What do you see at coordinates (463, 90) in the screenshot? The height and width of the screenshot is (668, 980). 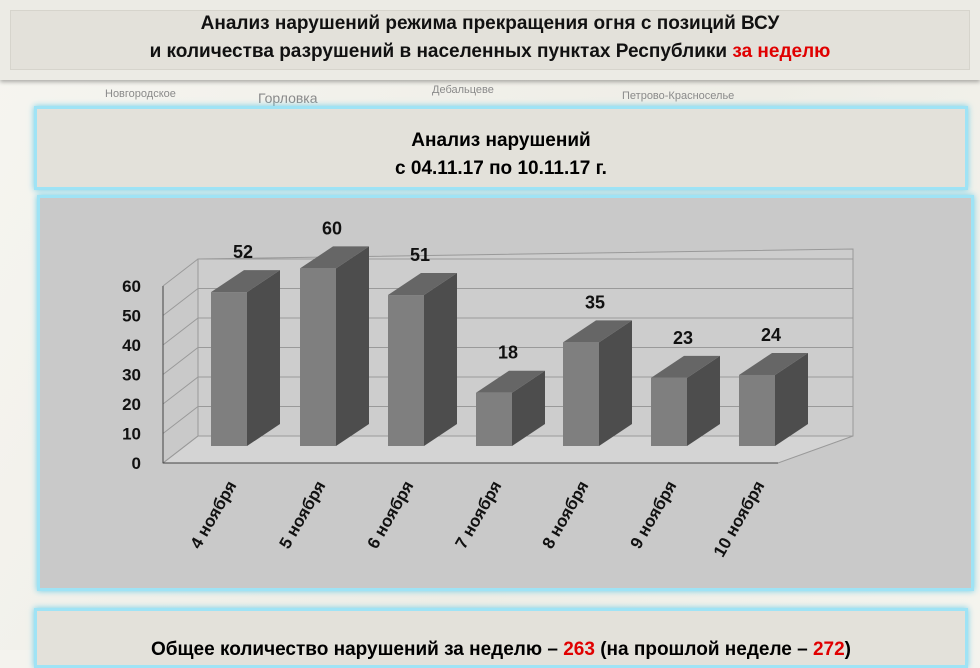 I see `map-label: Дебальцеве` at bounding box center [463, 90].